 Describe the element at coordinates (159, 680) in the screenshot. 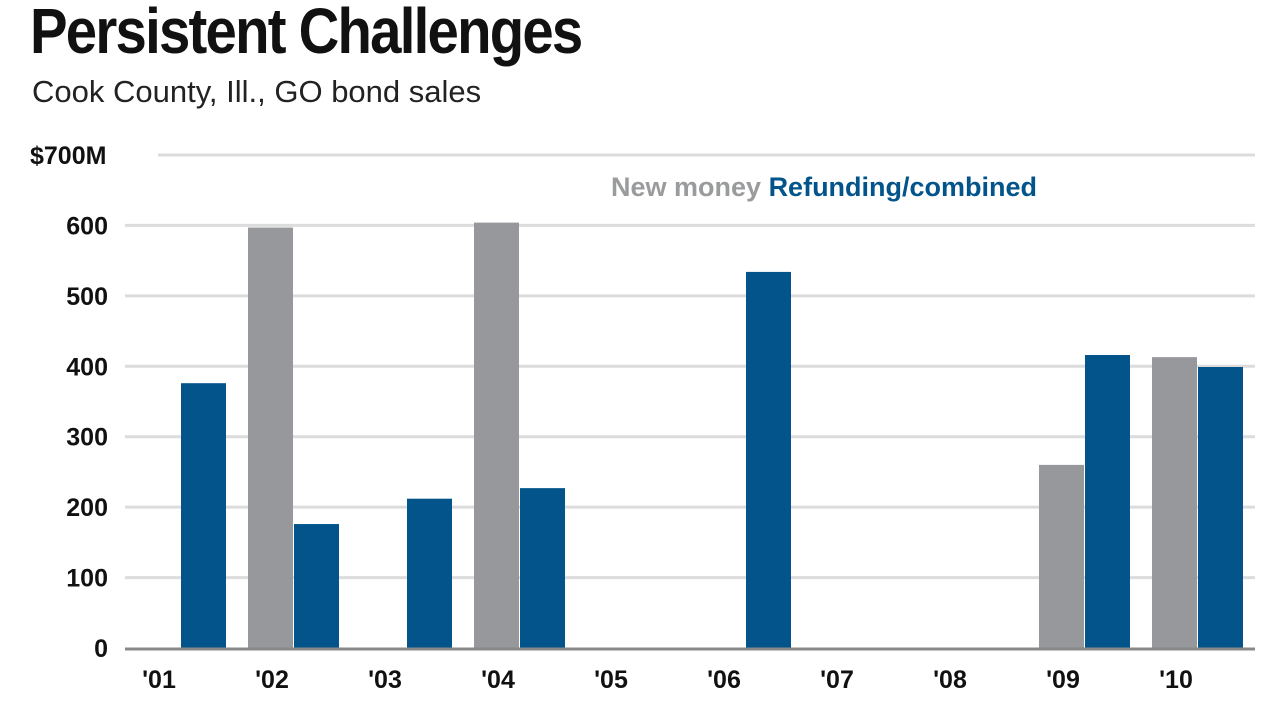

I see `x-tick-label: '01` at that location.